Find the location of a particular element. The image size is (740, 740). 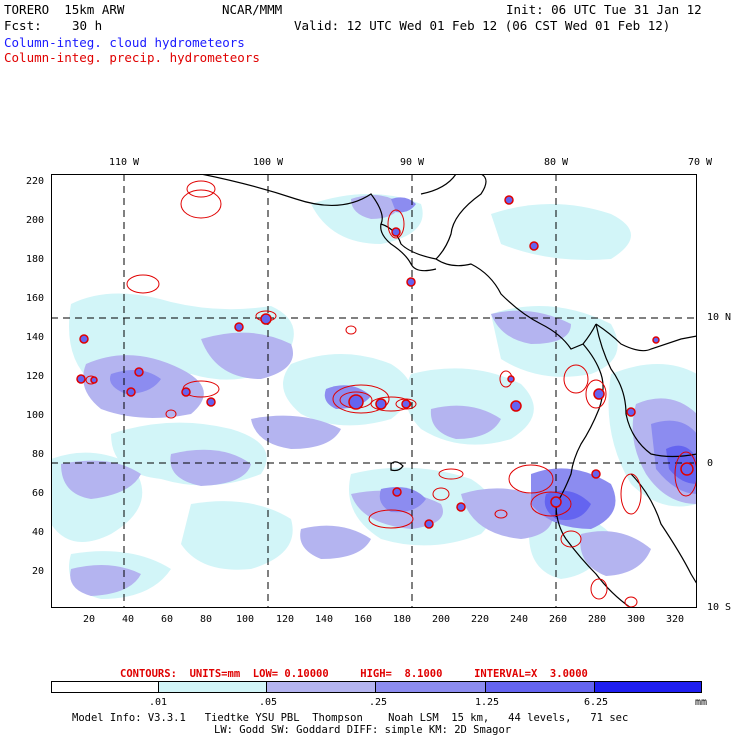

init-time: Init: 06 UTC Tue 31 Jan 12 is located at coordinates (604, 9).